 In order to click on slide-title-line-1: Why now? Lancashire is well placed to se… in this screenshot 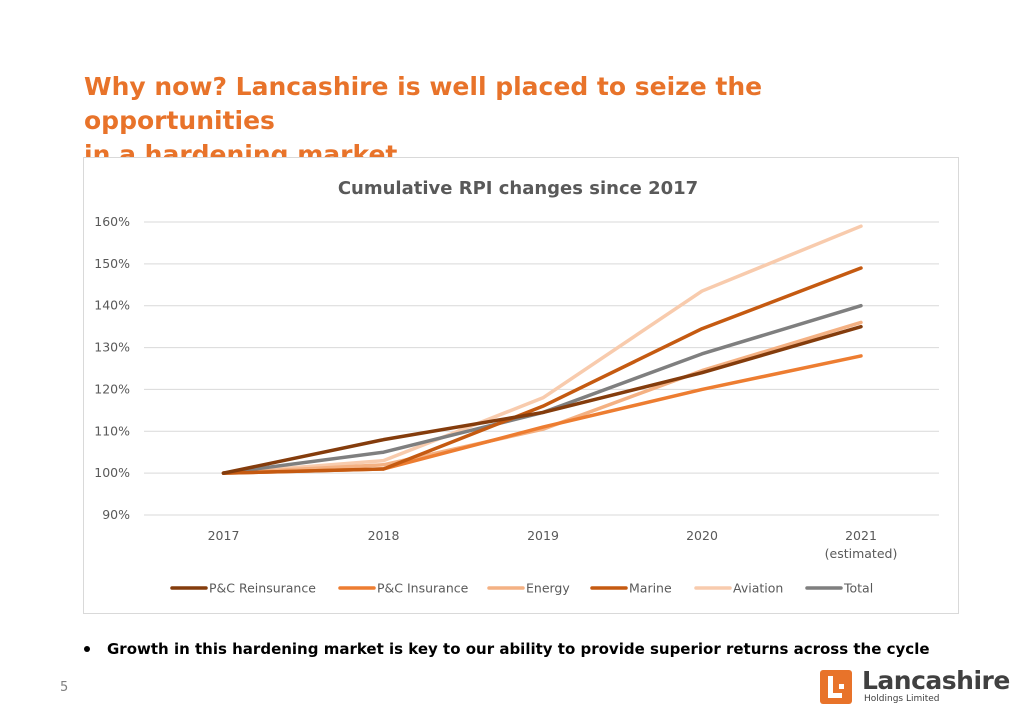, I will do `click(423, 103)`.